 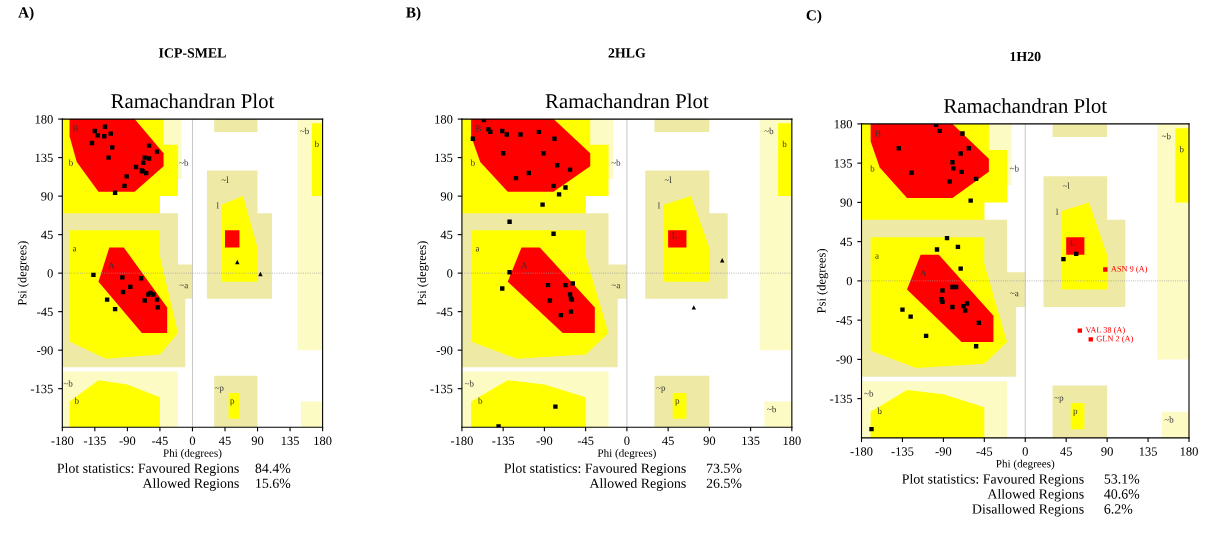 What do you see at coordinates (1122, 479) in the screenshot?
I see `text: 53.1%` at bounding box center [1122, 479].